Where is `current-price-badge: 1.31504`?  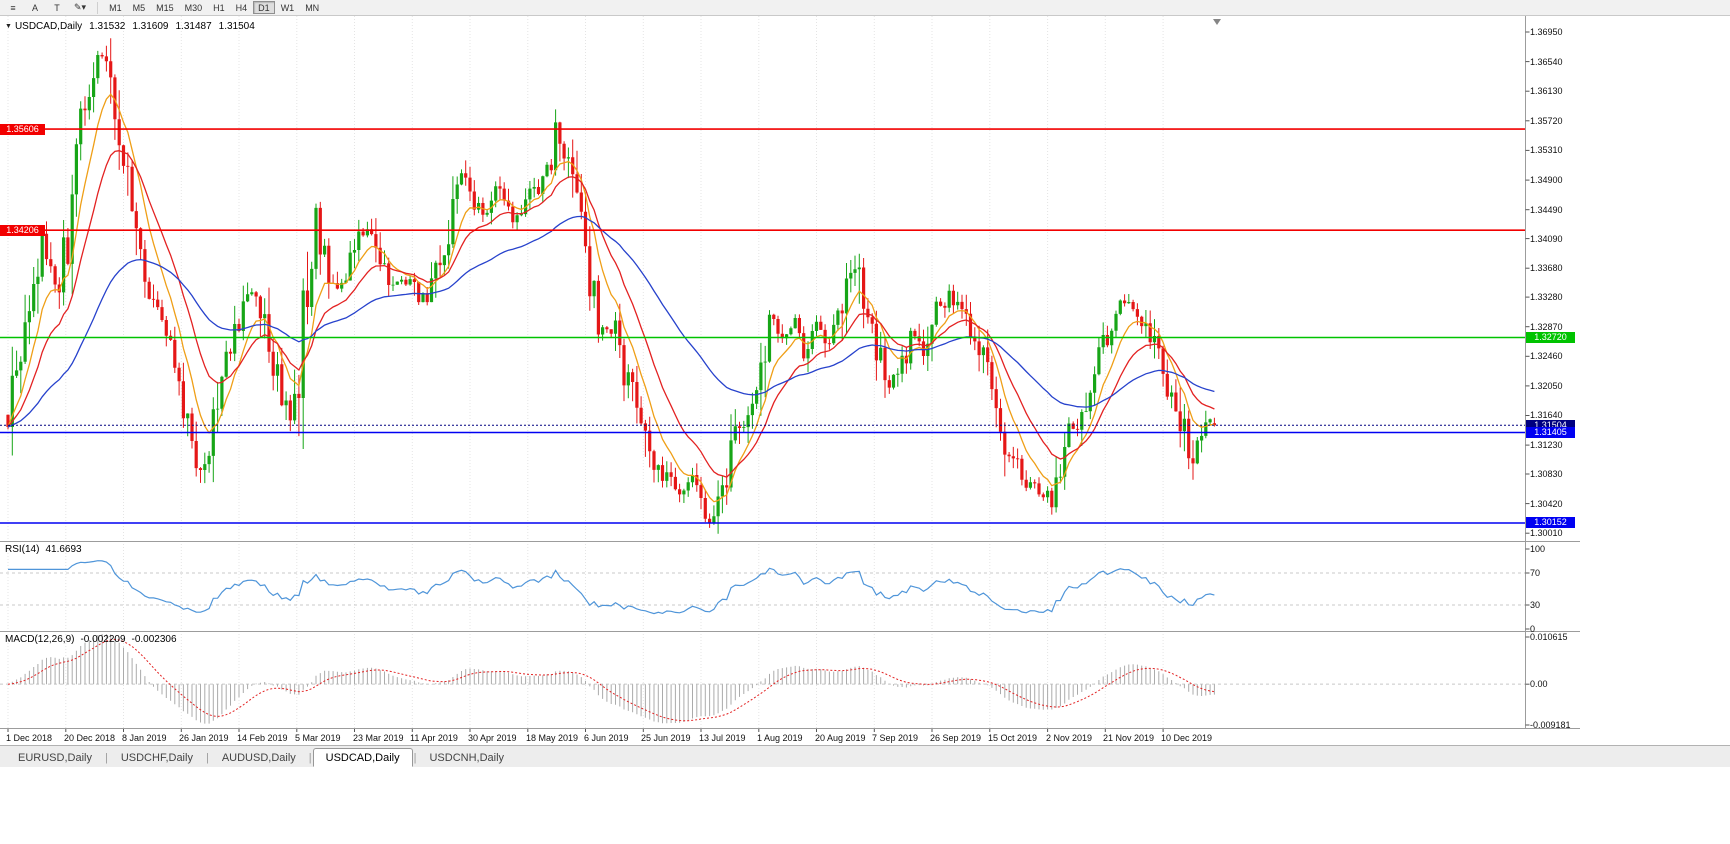 current-price-badge: 1.31504 is located at coordinates (1550, 425).